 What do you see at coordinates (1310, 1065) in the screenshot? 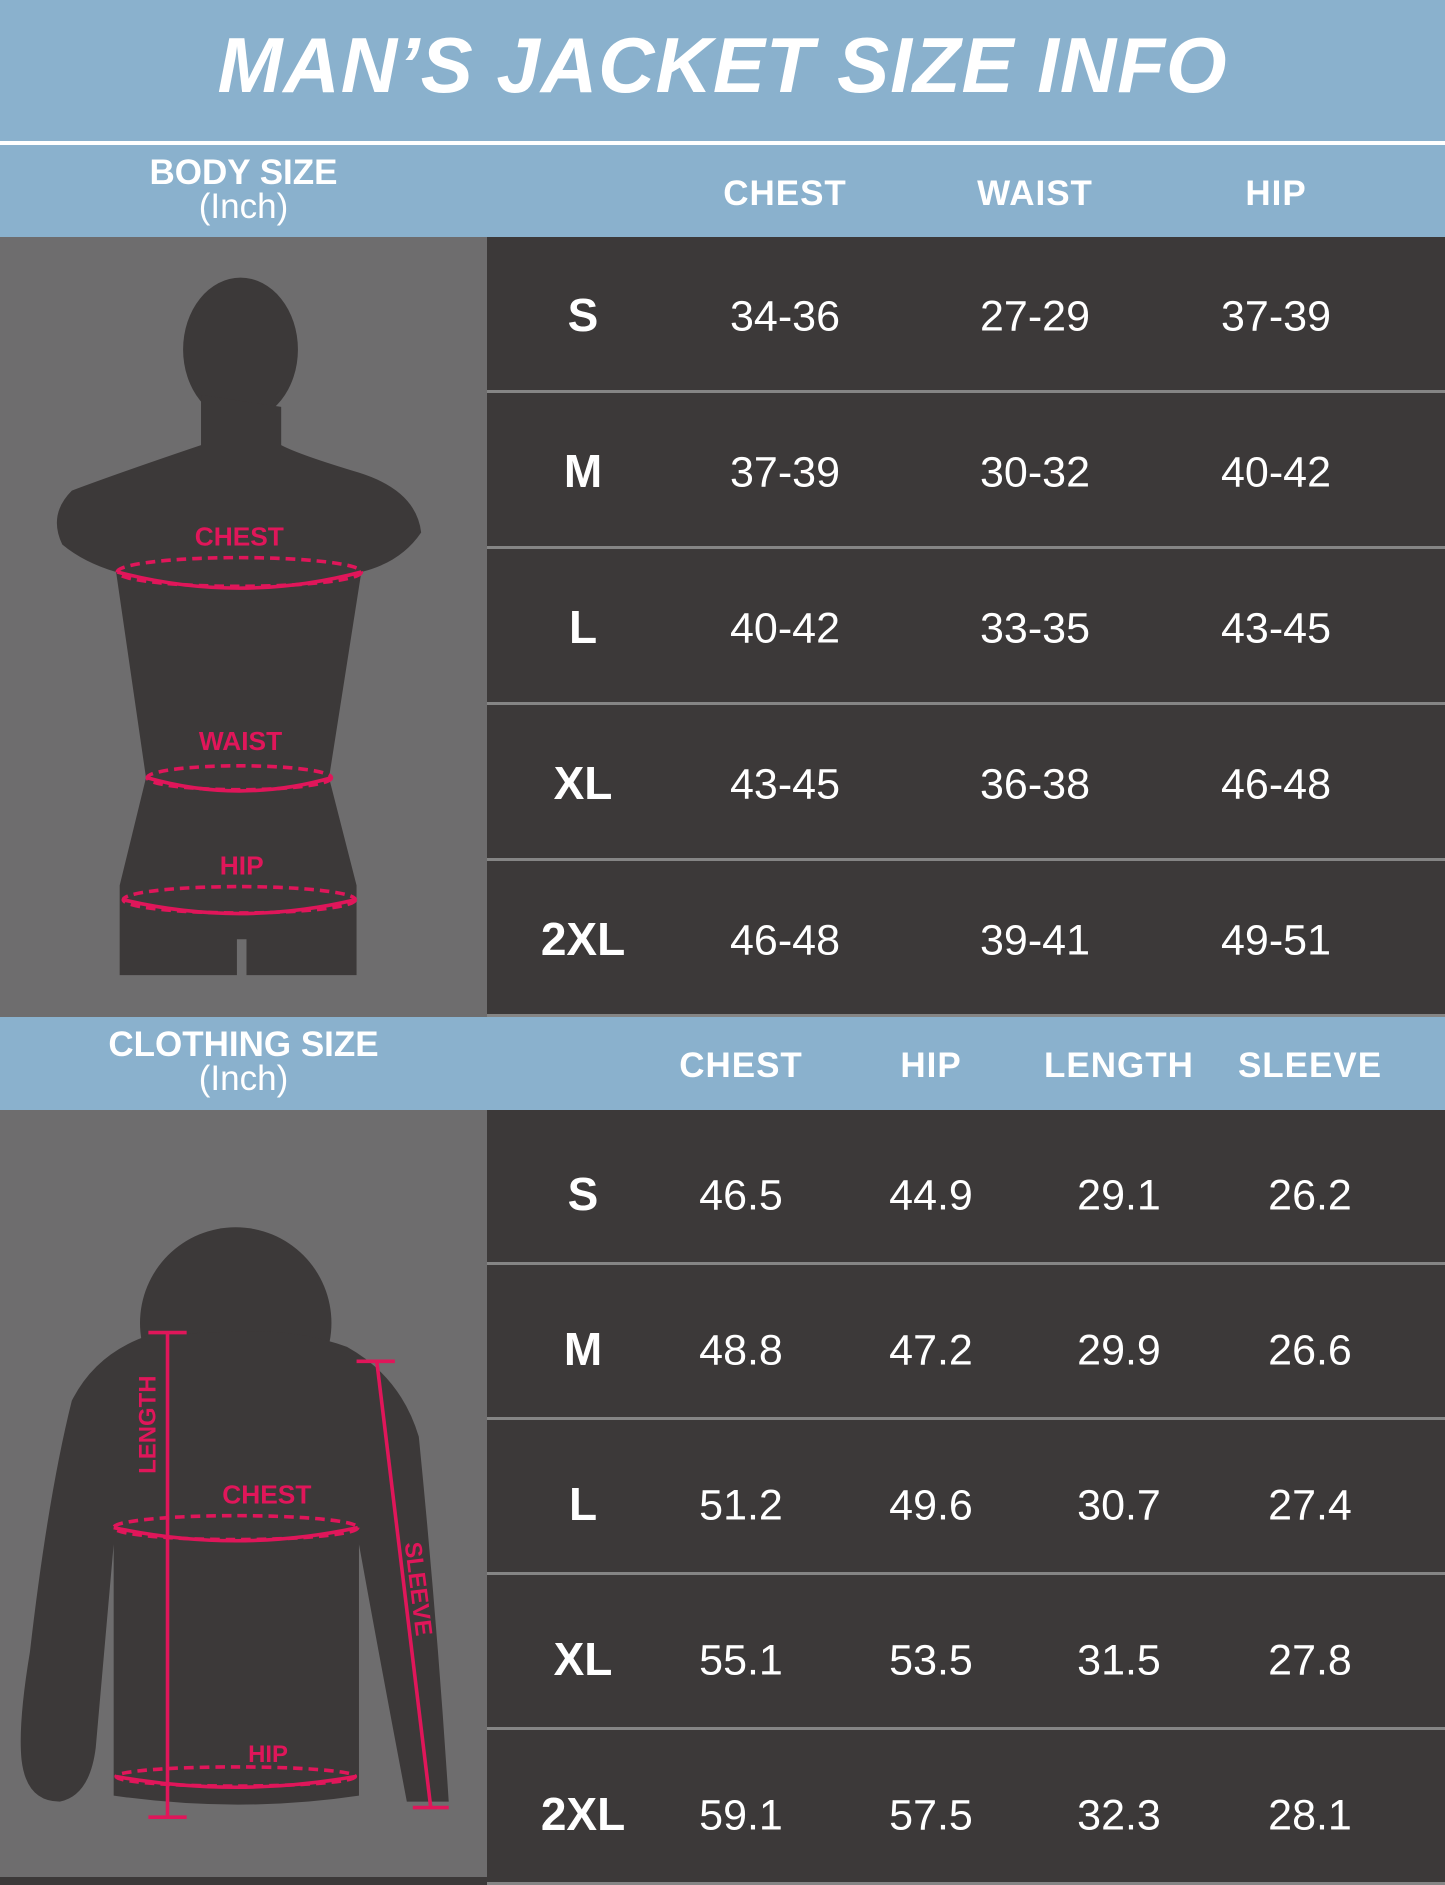
I see `column-header: SLEEVE` at bounding box center [1310, 1065].